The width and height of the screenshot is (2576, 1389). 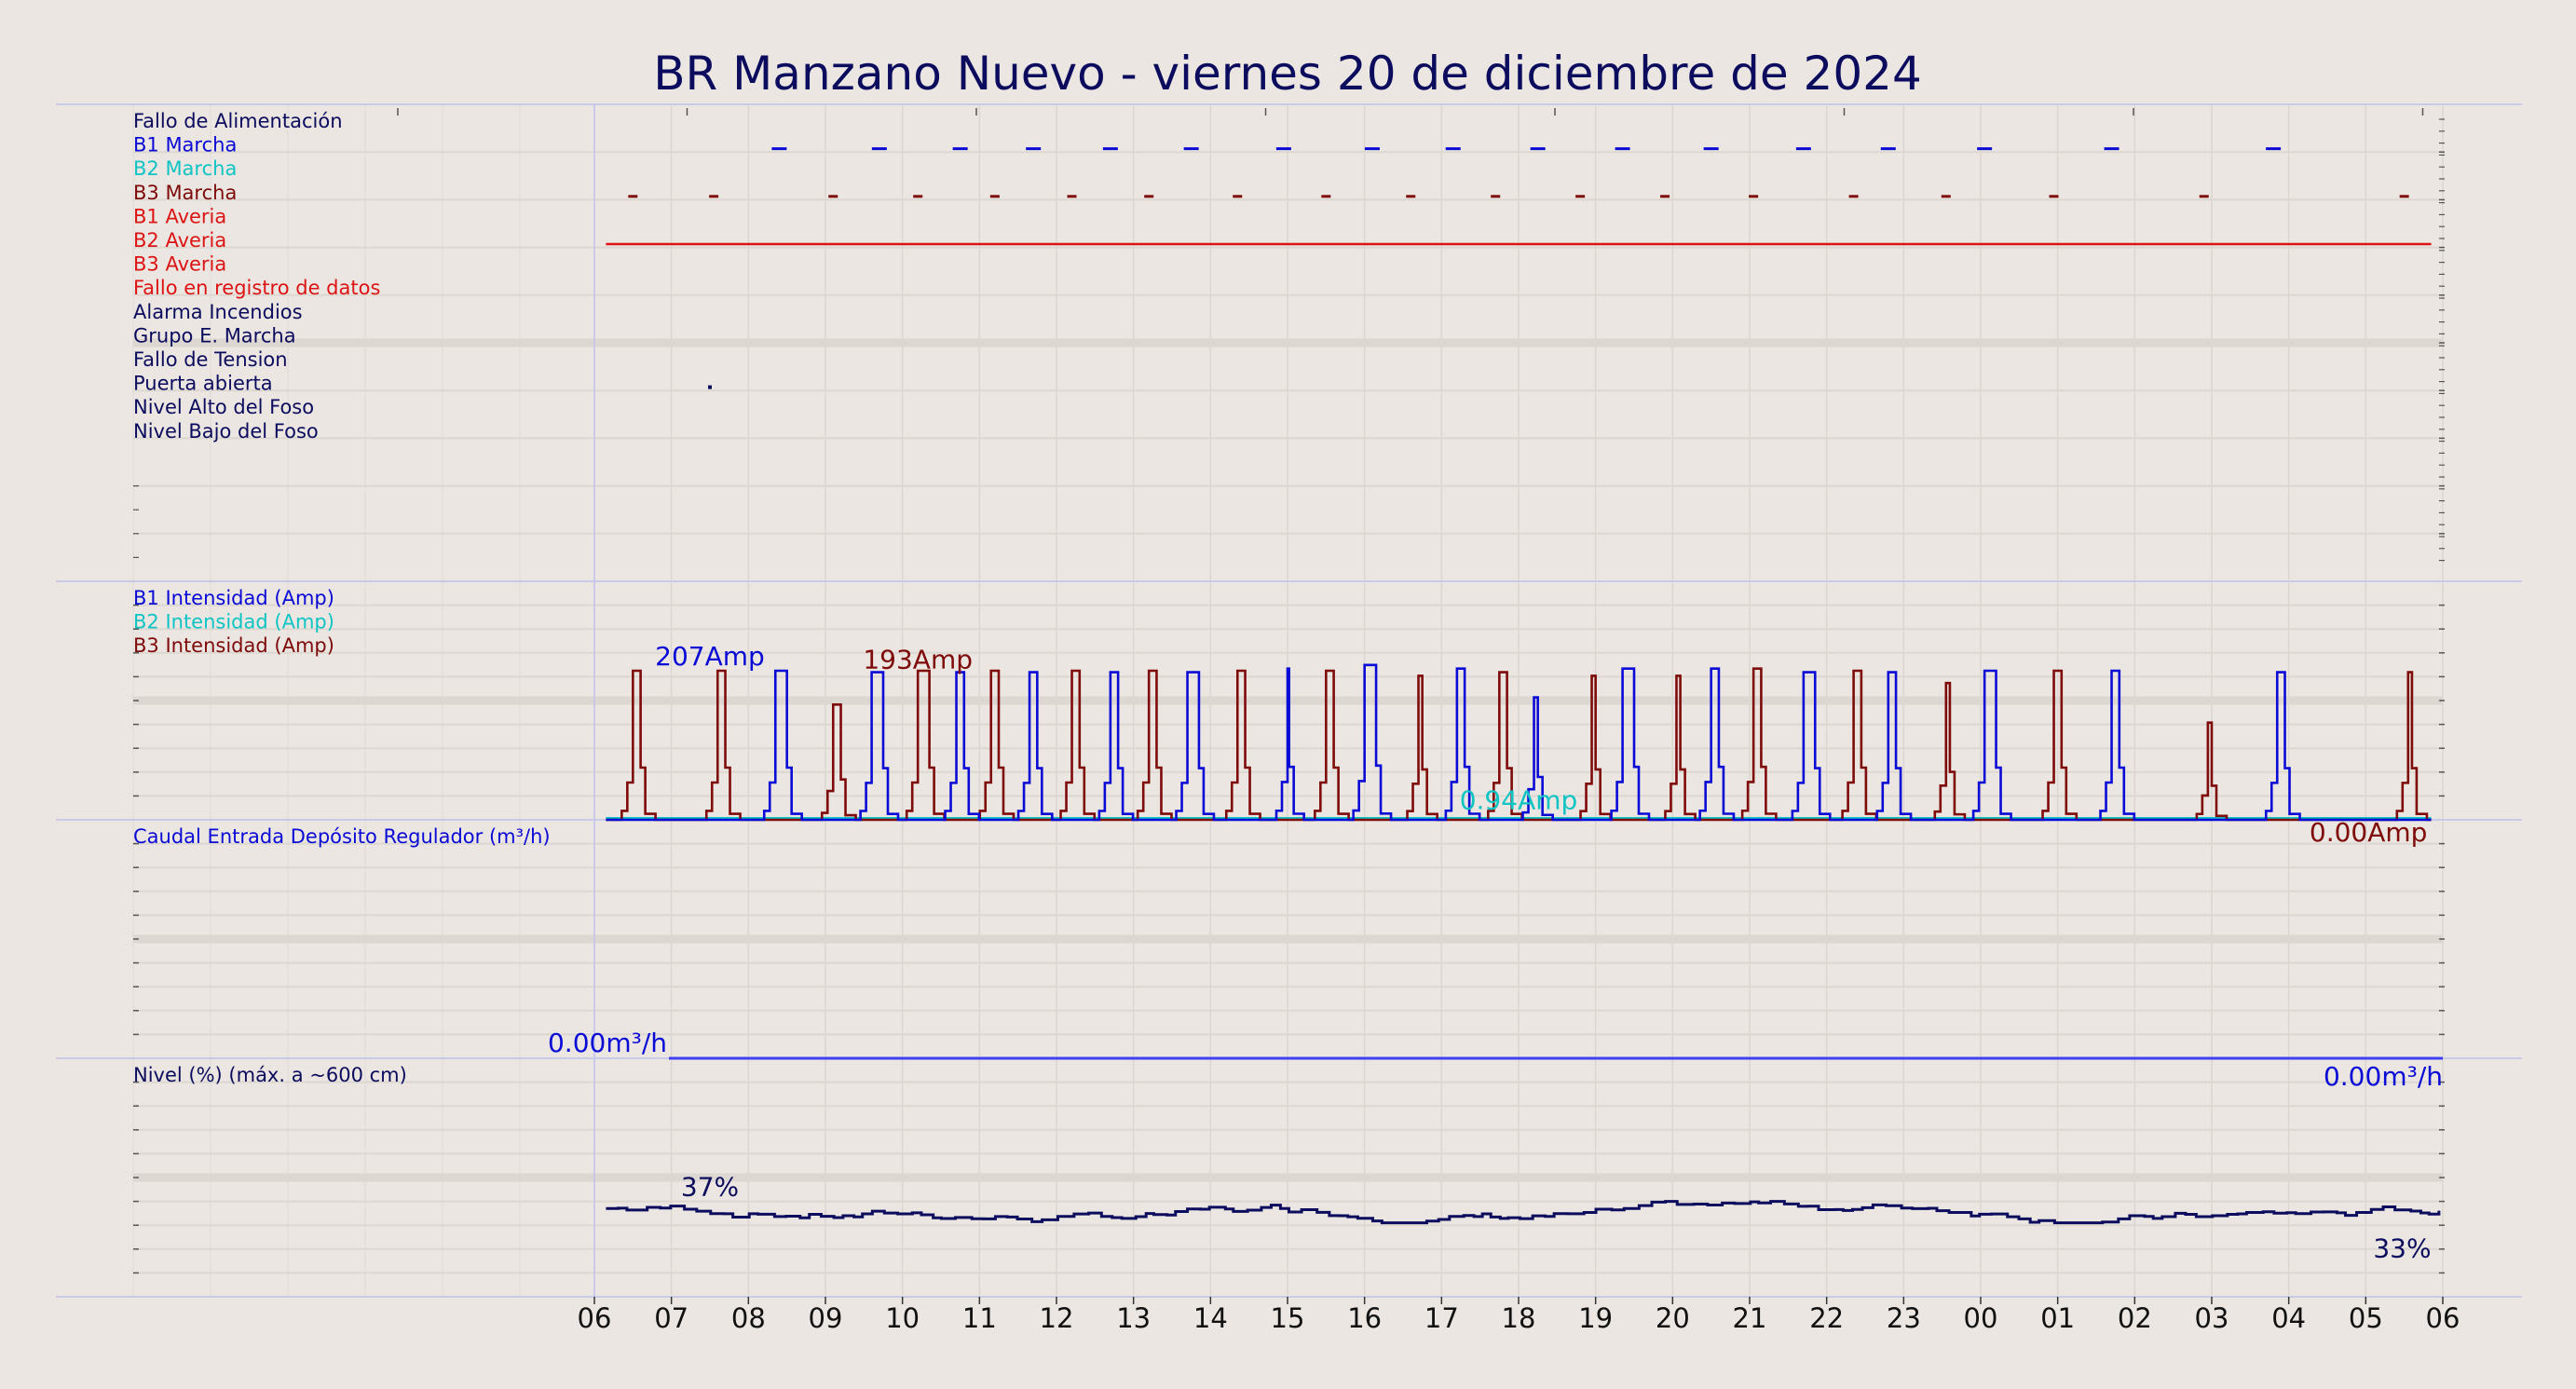 I want to click on panel-legend-label: B1 Marcha, so click(x=185, y=145).